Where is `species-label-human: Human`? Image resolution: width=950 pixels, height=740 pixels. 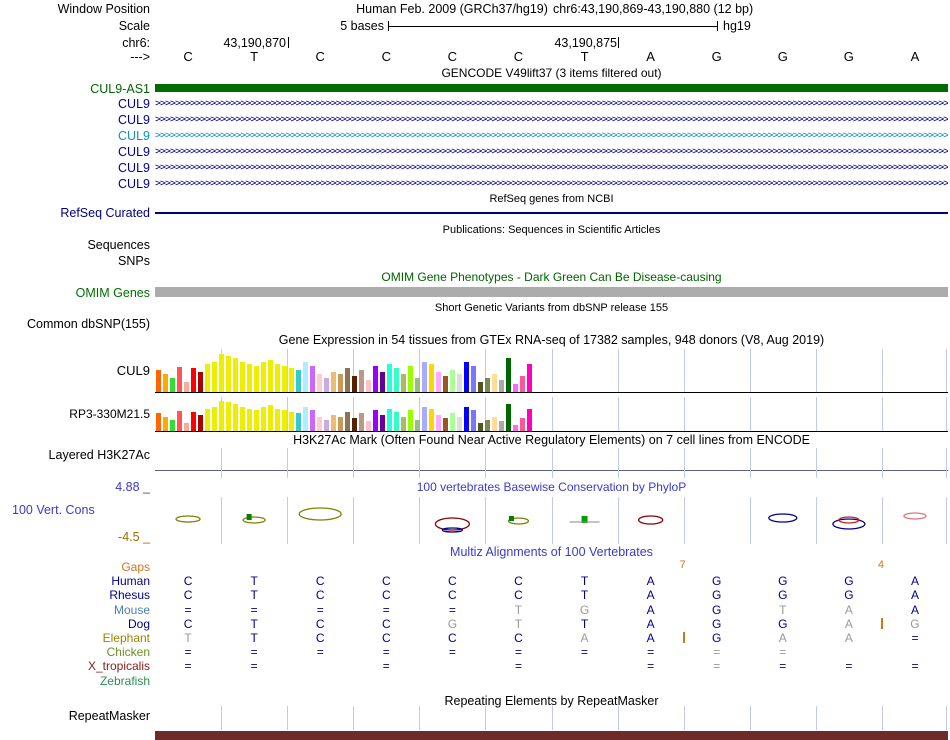
species-label-human: Human is located at coordinates (130, 581).